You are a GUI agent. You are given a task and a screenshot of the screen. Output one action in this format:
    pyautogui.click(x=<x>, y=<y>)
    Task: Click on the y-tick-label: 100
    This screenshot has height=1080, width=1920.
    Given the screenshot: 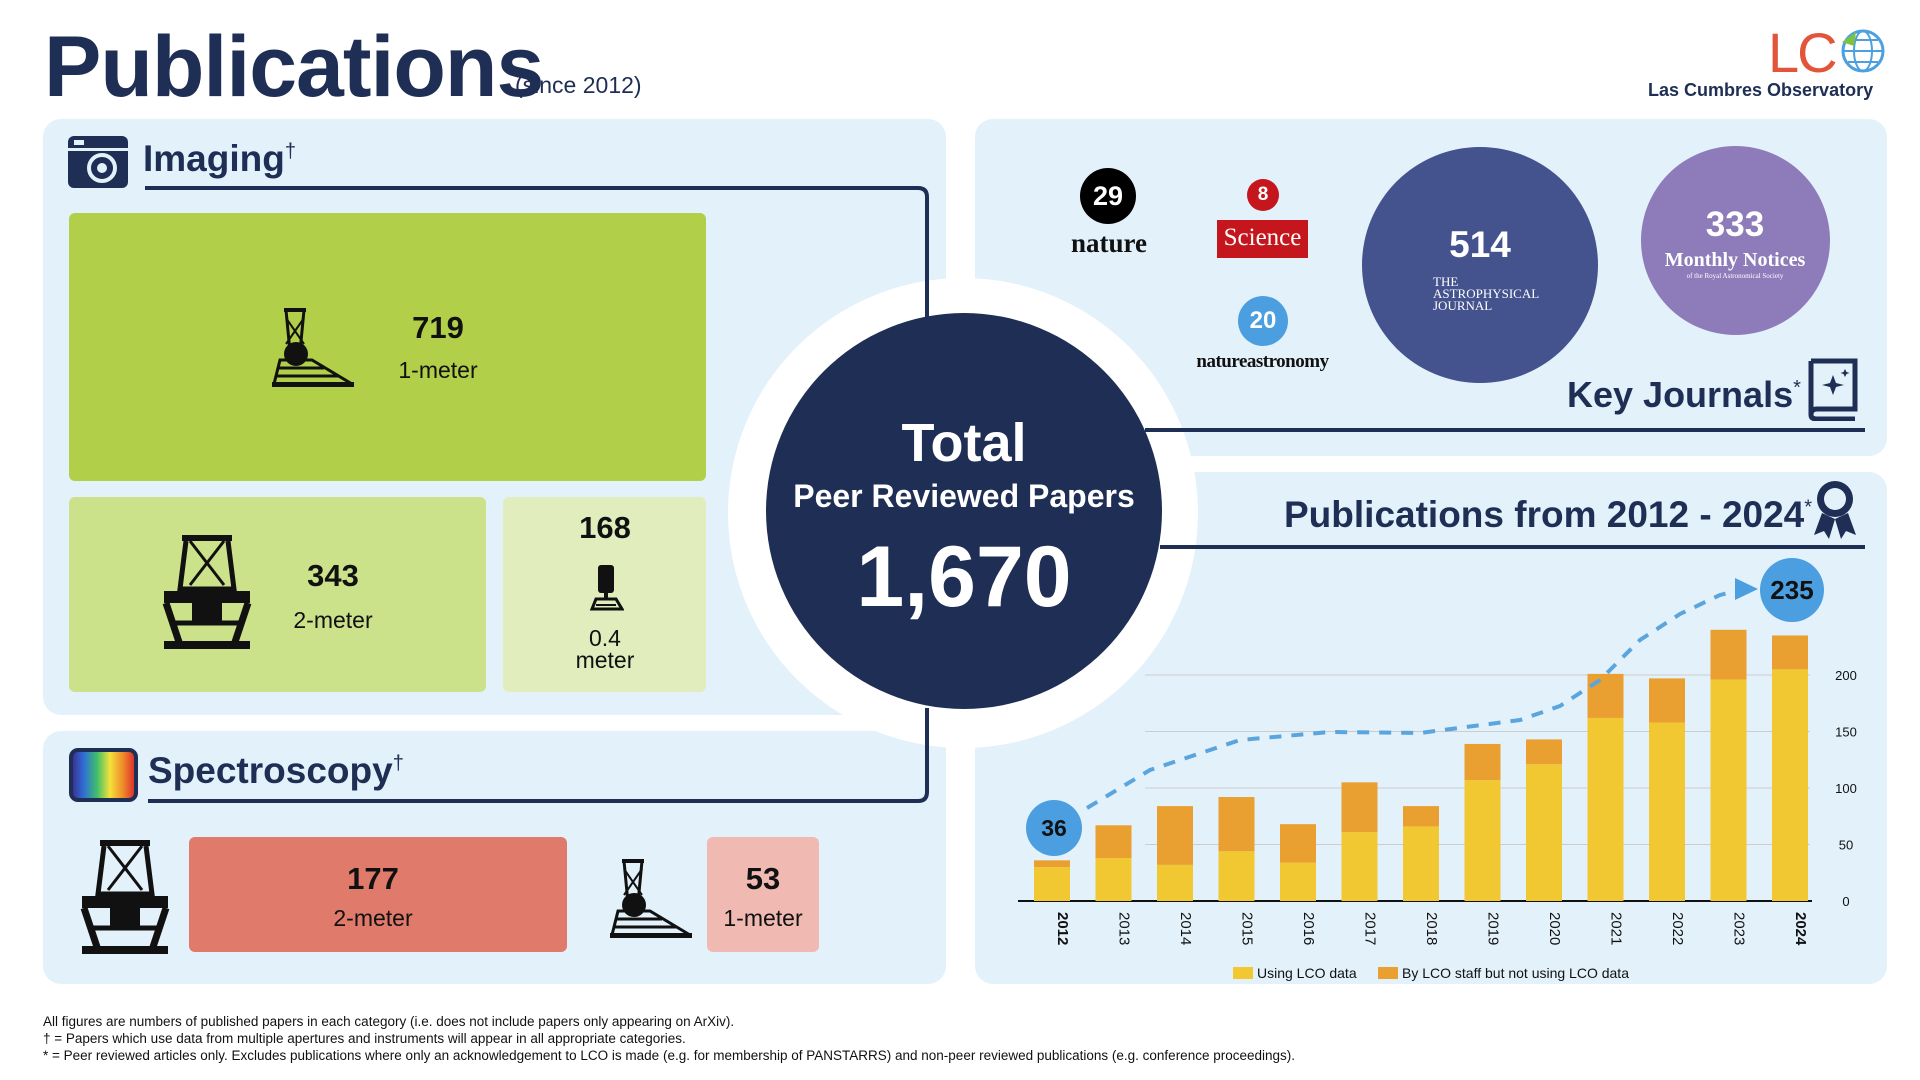 What is the action you would take?
    pyautogui.click(x=1846, y=788)
    